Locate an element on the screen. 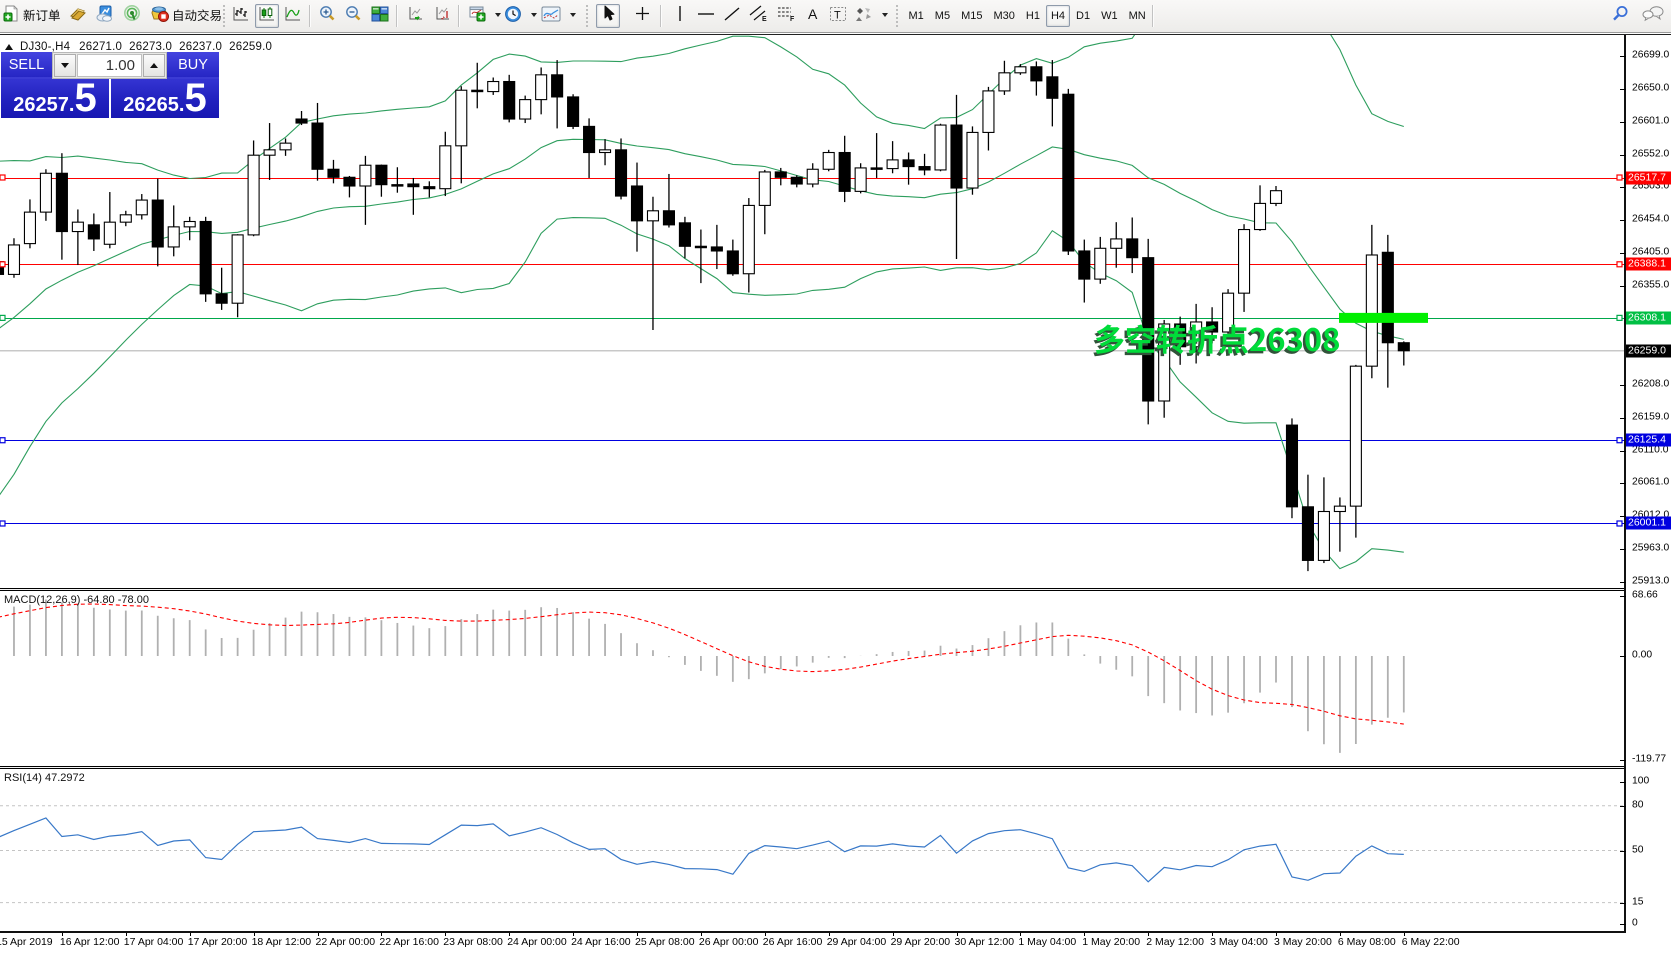  text-label-button: T is located at coordinates (838, 16).